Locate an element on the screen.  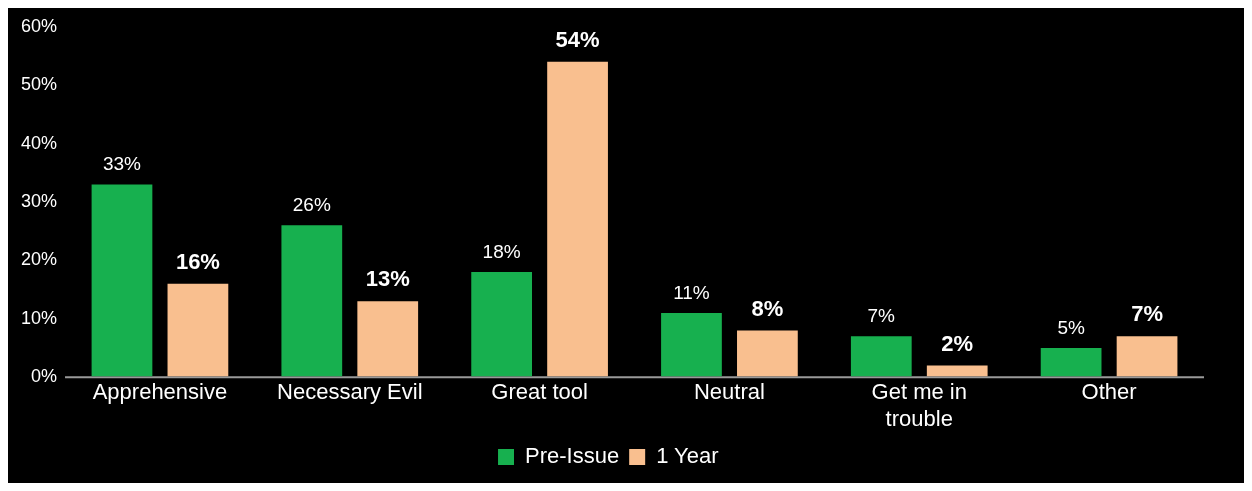
x-tick-label: Great tool is located at coordinates (539, 392).